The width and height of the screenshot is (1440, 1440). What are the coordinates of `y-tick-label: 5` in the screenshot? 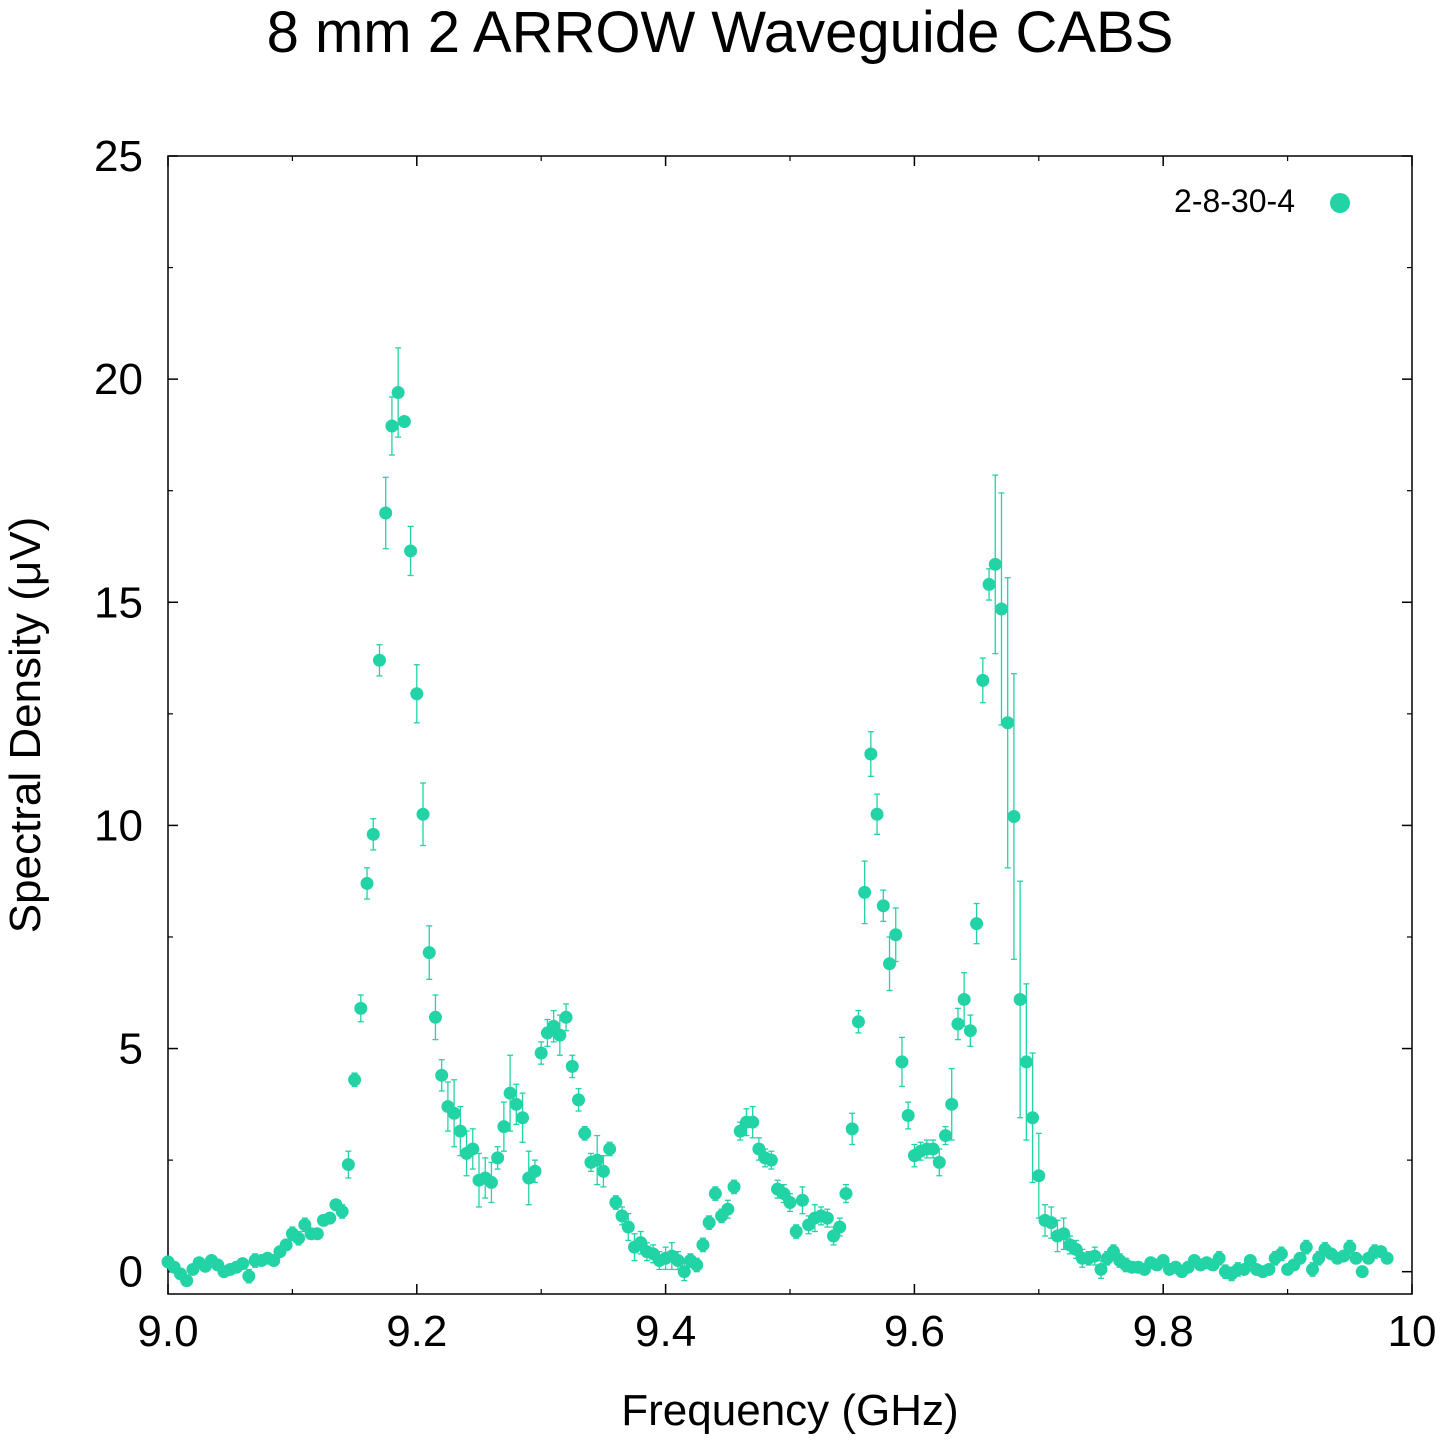 It's located at (131, 1049).